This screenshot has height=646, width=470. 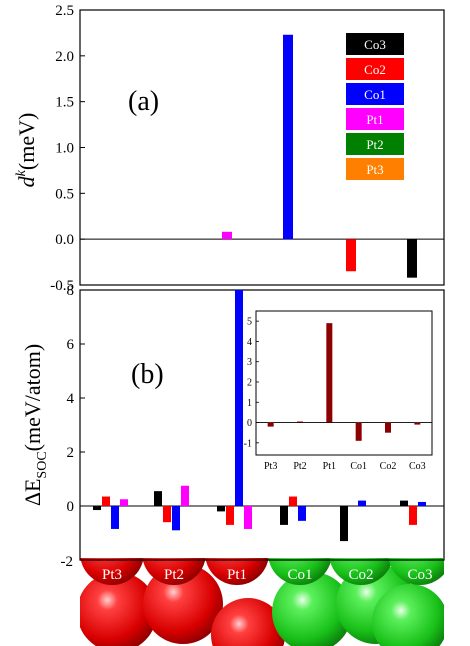 I want to click on atom-strip: Pt3 Pt2 Pt1 Co1 Co2 Co3, so click(x=262, y=602).